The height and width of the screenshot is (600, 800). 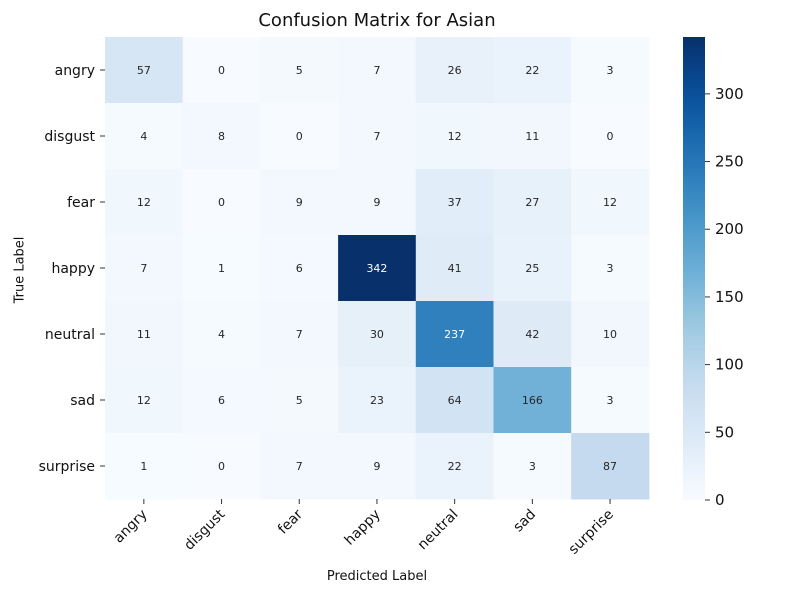 What do you see at coordinates (204, 529) in the screenshot?
I see `x-tick-label: disgust` at bounding box center [204, 529].